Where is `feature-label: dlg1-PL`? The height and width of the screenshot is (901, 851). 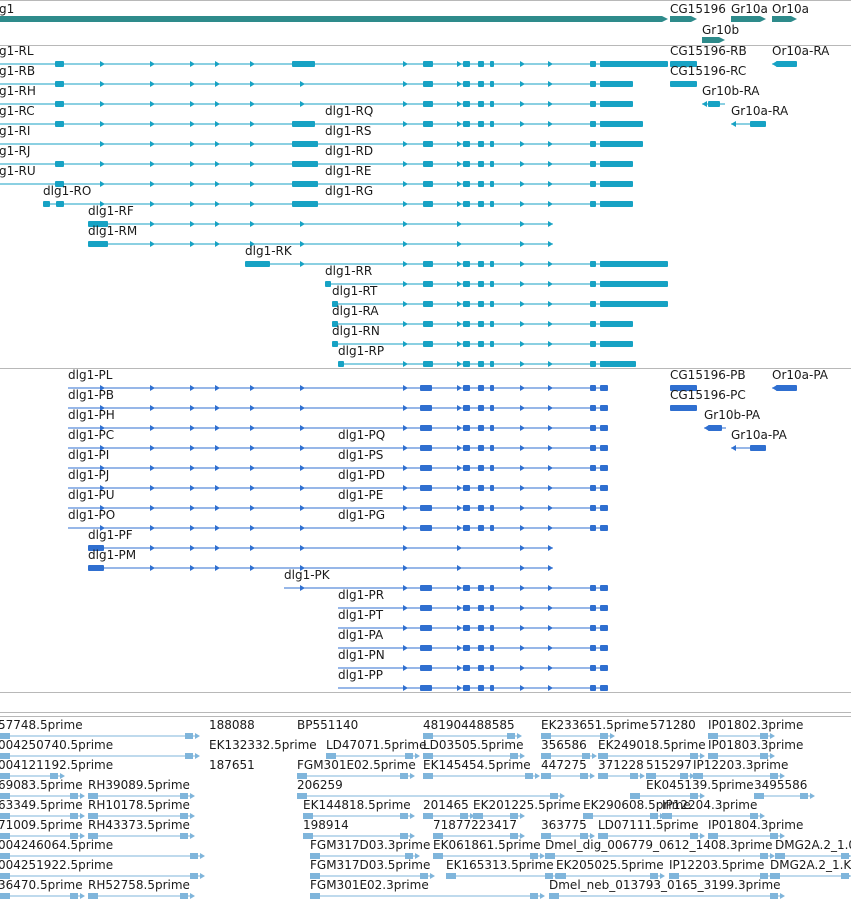 feature-label: dlg1-PL is located at coordinates (90, 375).